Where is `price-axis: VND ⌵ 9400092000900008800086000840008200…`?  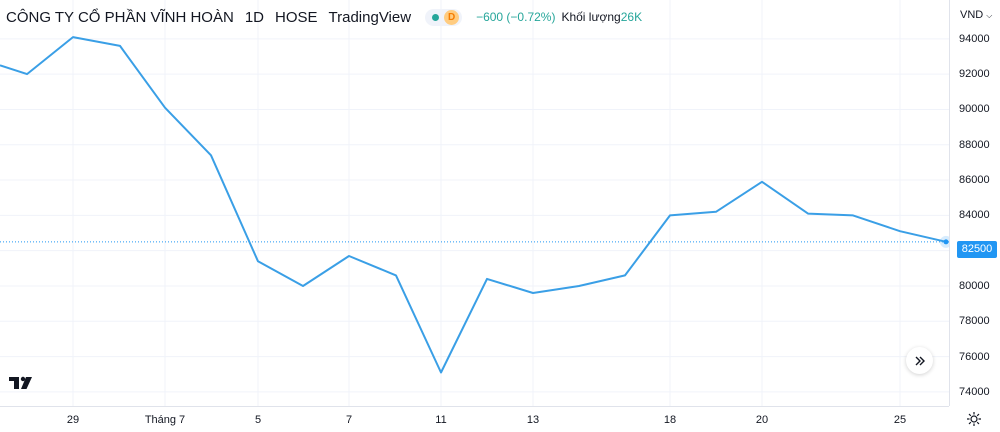
price-axis: VND ⌵ 9400092000900008800086000840008200… is located at coordinates (974, 203).